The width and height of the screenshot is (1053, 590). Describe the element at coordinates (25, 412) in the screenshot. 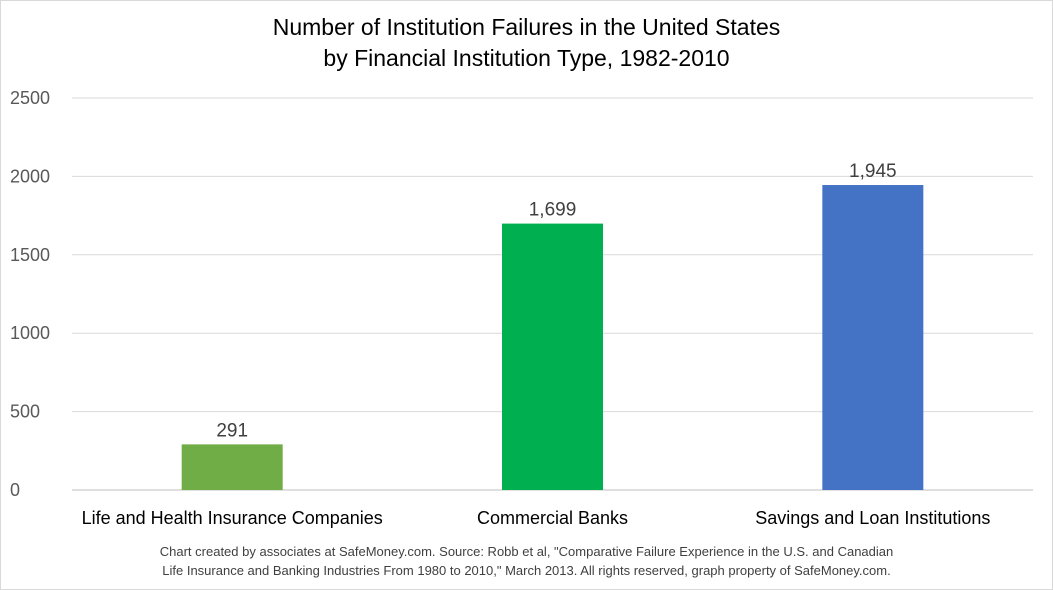

I see `y-tick-label: 500` at that location.